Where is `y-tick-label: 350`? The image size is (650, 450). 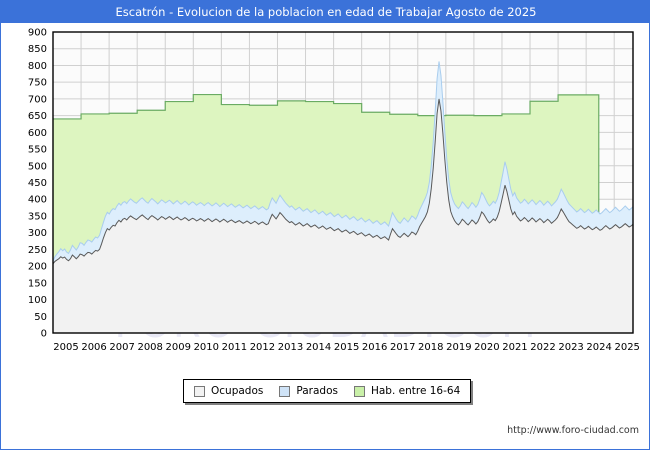
y-tick-label: 350 is located at coordinates (37, 216).